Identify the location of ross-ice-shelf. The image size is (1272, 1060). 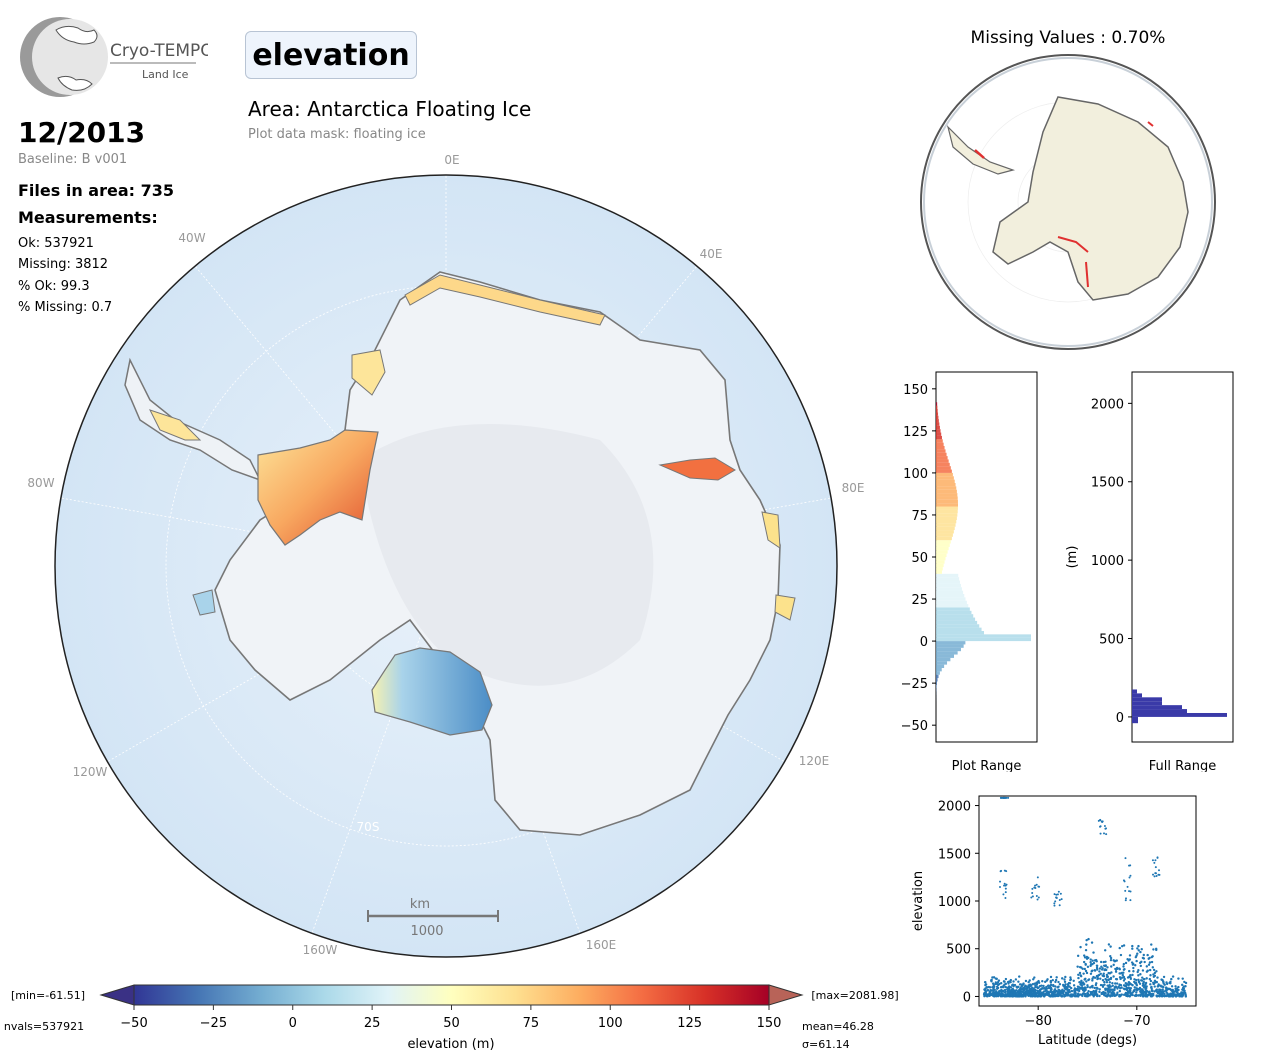
(432, 691).